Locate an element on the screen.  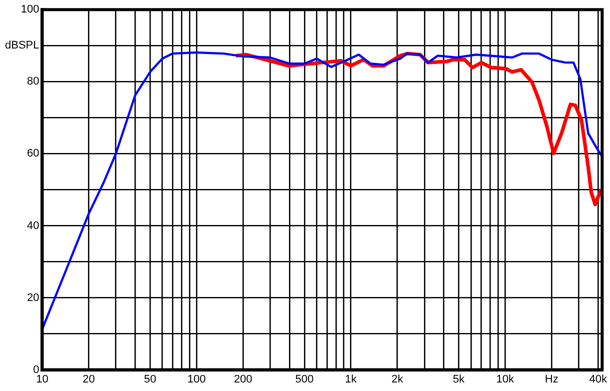
y-tick-label: 60 is located at coordinates (33, 154).